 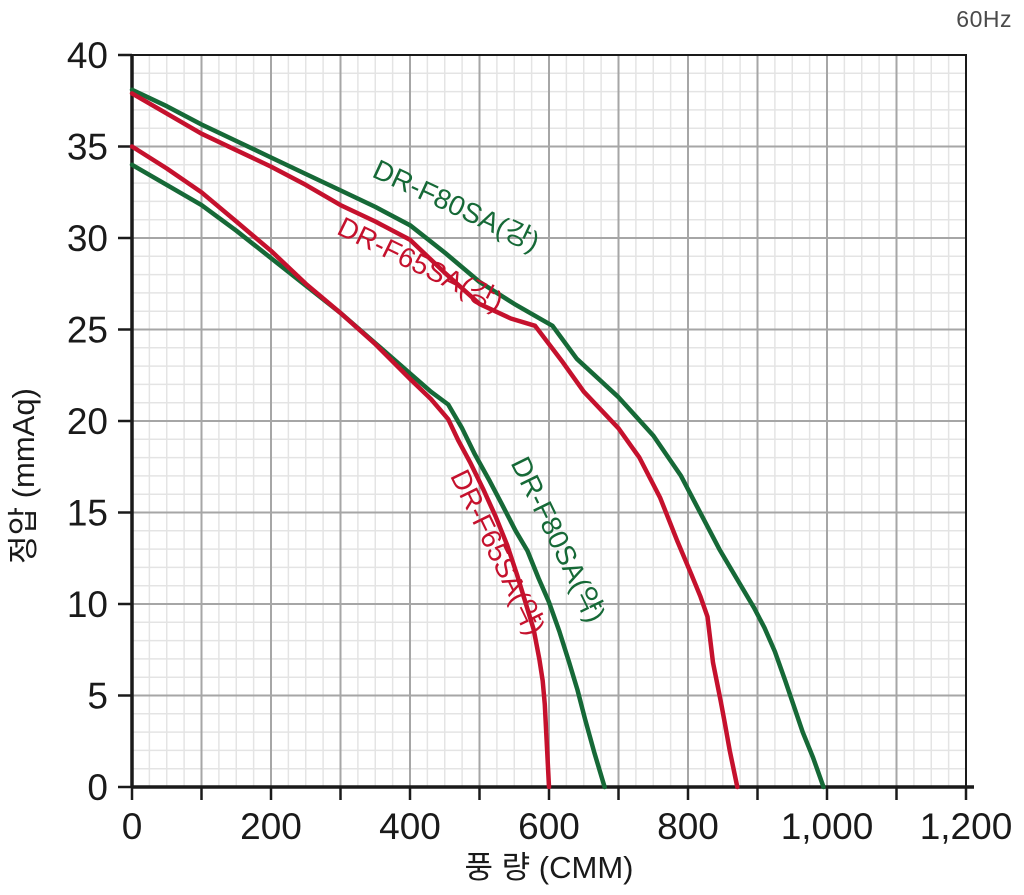 I want to click on y-tick-label-10: 10, so click(x=87, y=604).